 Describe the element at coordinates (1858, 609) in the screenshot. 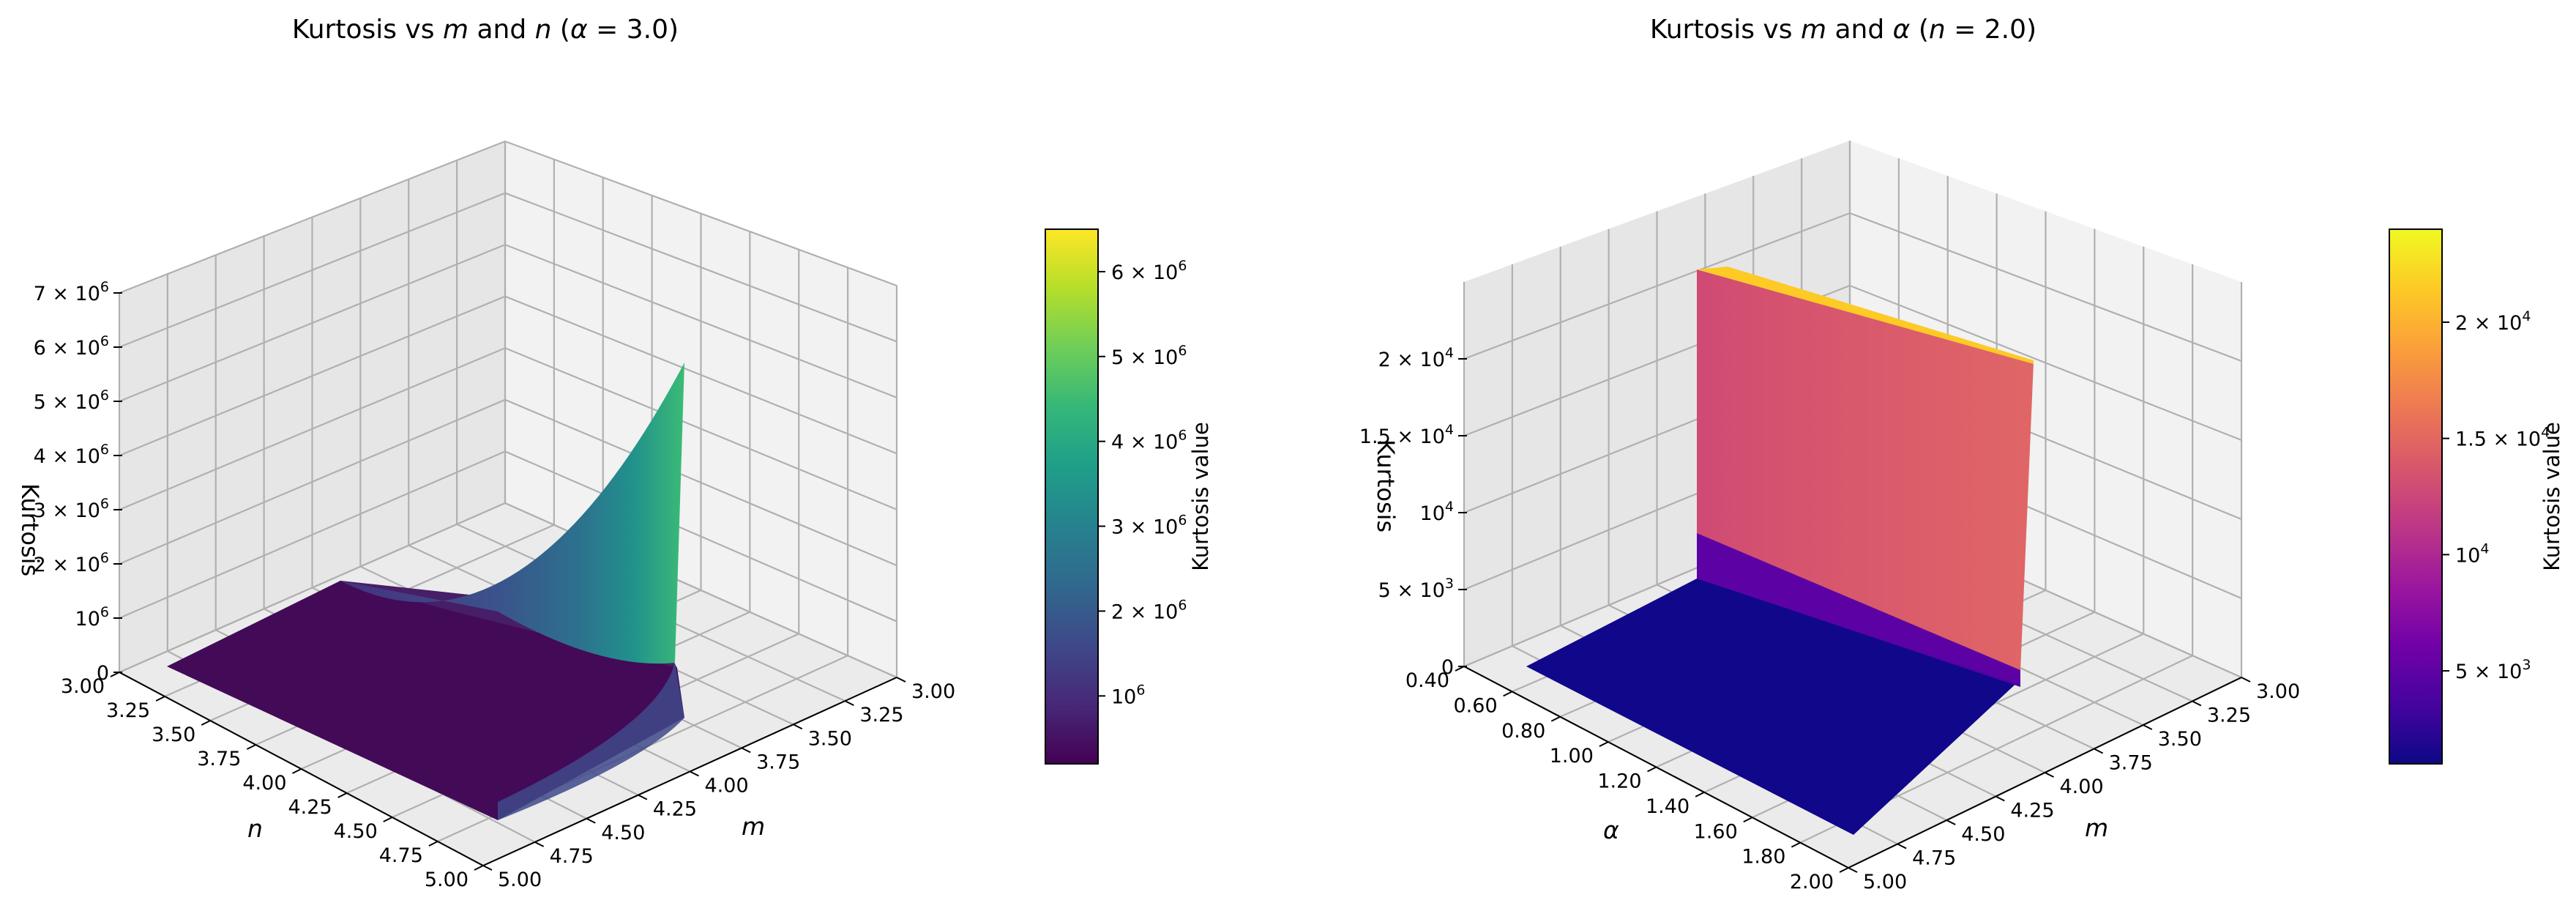

I see `right-surface-wall-base` at that location.